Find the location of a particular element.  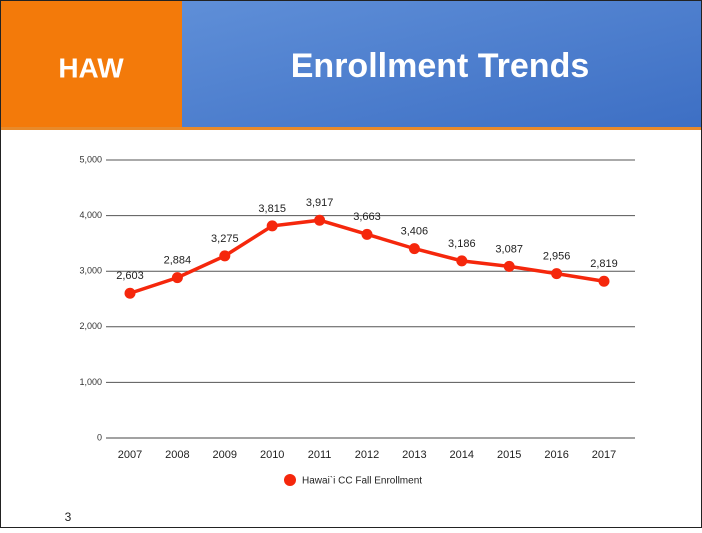

data-label: 3,186 is located at coordinates (462, 244).